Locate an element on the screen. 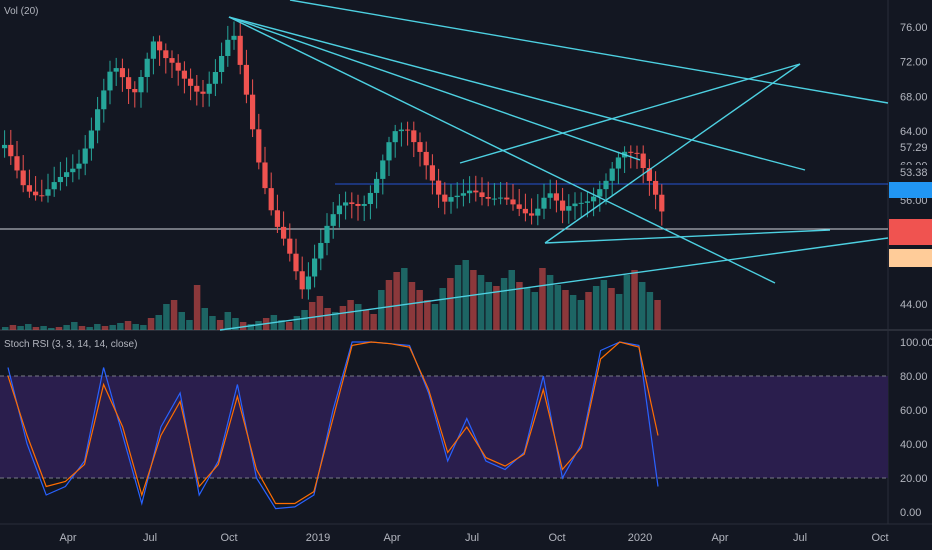 The image size is (932, 550). x-tick-label: Apr is located at coordinates (391, 538).